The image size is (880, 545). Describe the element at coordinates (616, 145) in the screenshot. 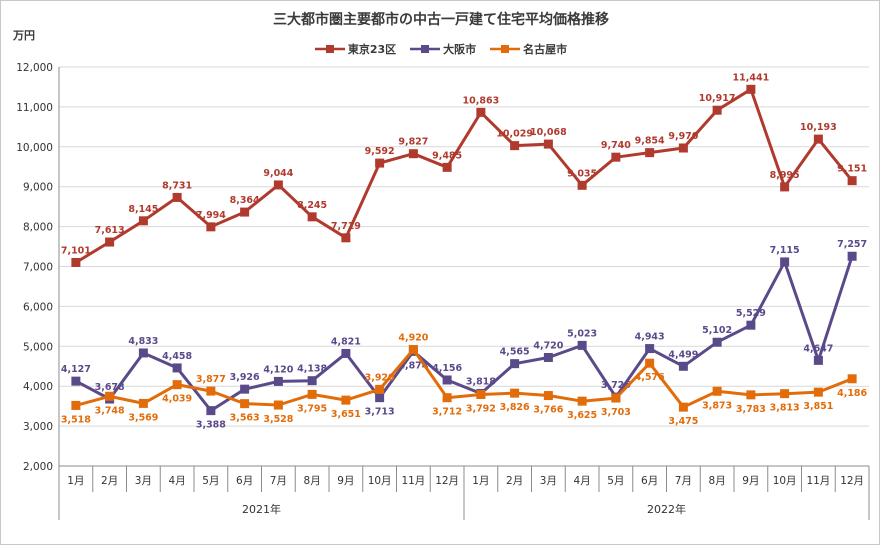

I see `data-label: 9,740` at that location.